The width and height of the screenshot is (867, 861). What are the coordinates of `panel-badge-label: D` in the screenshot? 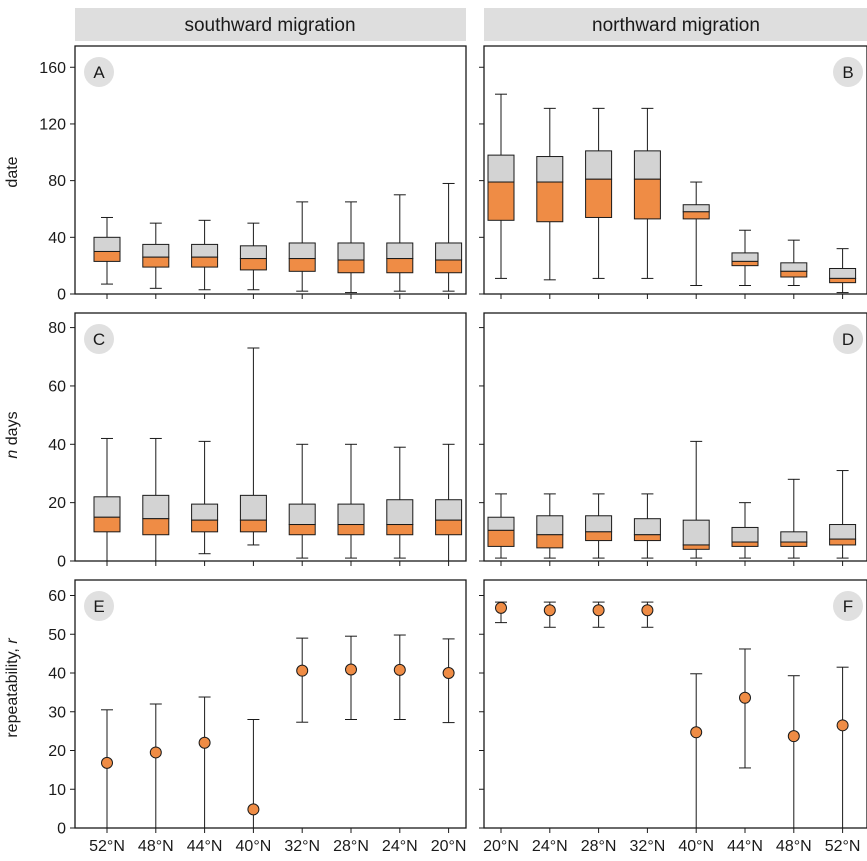 It's located at (848, 339).